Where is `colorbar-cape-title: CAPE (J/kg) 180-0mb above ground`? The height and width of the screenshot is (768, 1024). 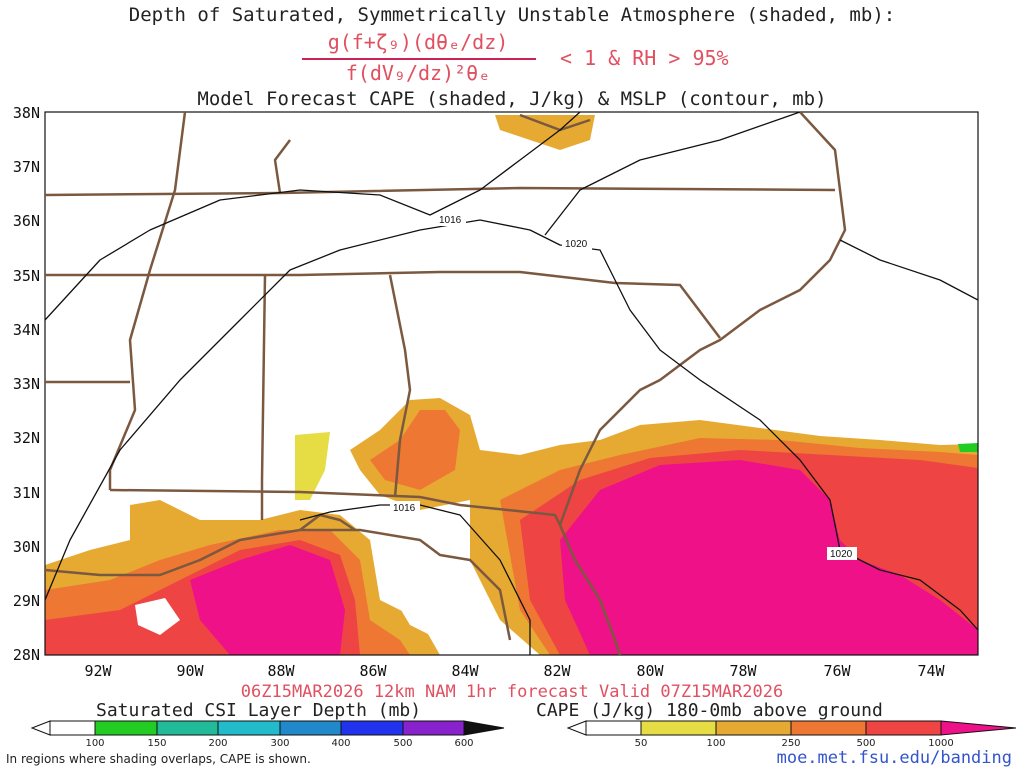
colorbar-cape-title: CAPE (J/kg) 180-0mb above ground is located at coordinates (709, 710).